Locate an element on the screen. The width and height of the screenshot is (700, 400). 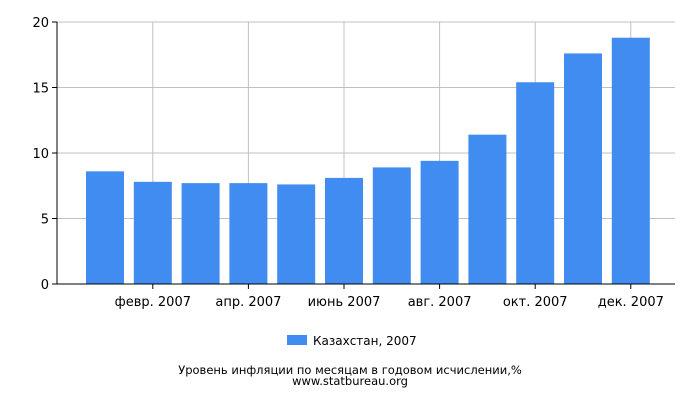
y-tick-label: 0 is located at coordinates (45, 285).